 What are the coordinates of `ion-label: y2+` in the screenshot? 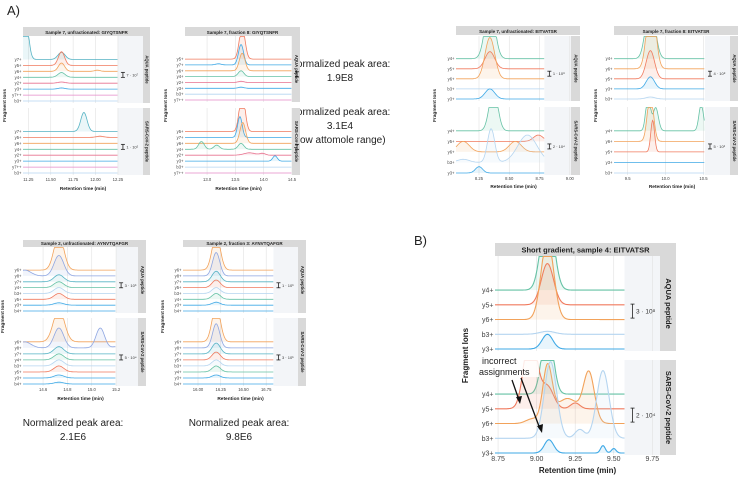 It's located at (180, 155).